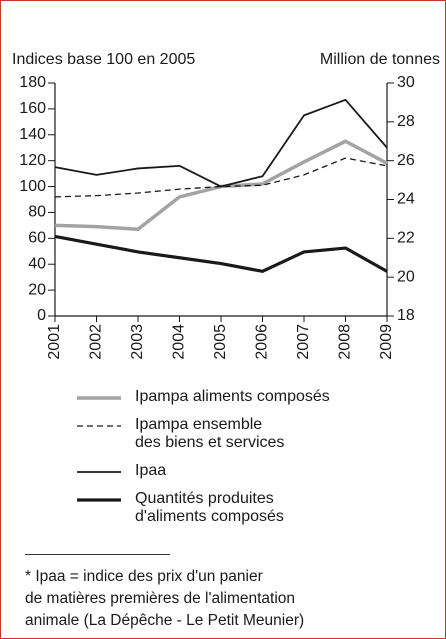  I want to click on footnote-separator, so click(97, 554).